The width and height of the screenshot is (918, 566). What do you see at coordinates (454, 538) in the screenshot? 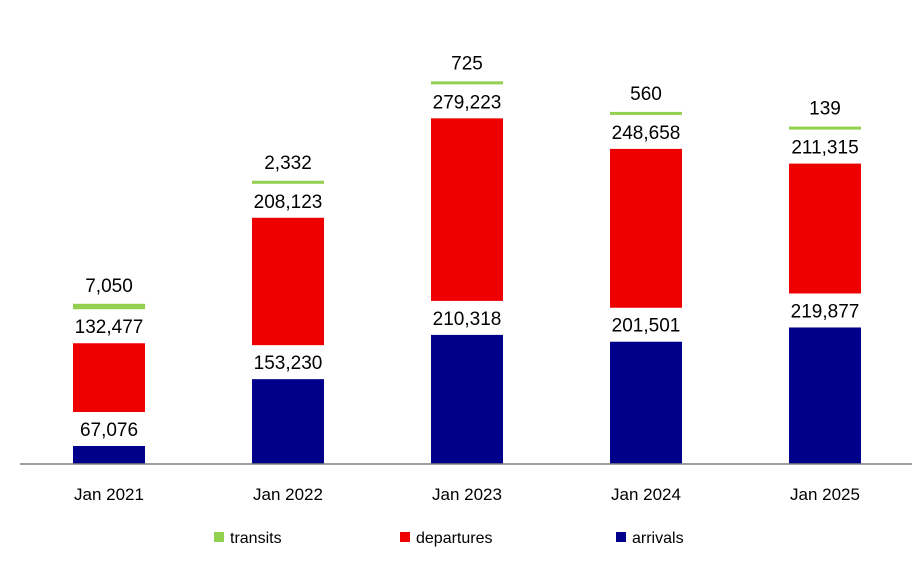
I see `legend-label-departures: departures` at bounding box center [454, 538].